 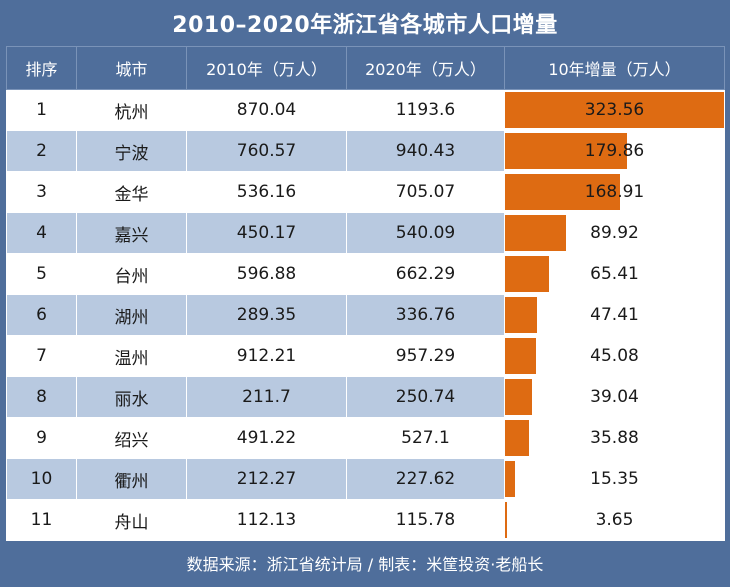 I want to click on increase-cell: 45.08, so click(x=614, y=356).